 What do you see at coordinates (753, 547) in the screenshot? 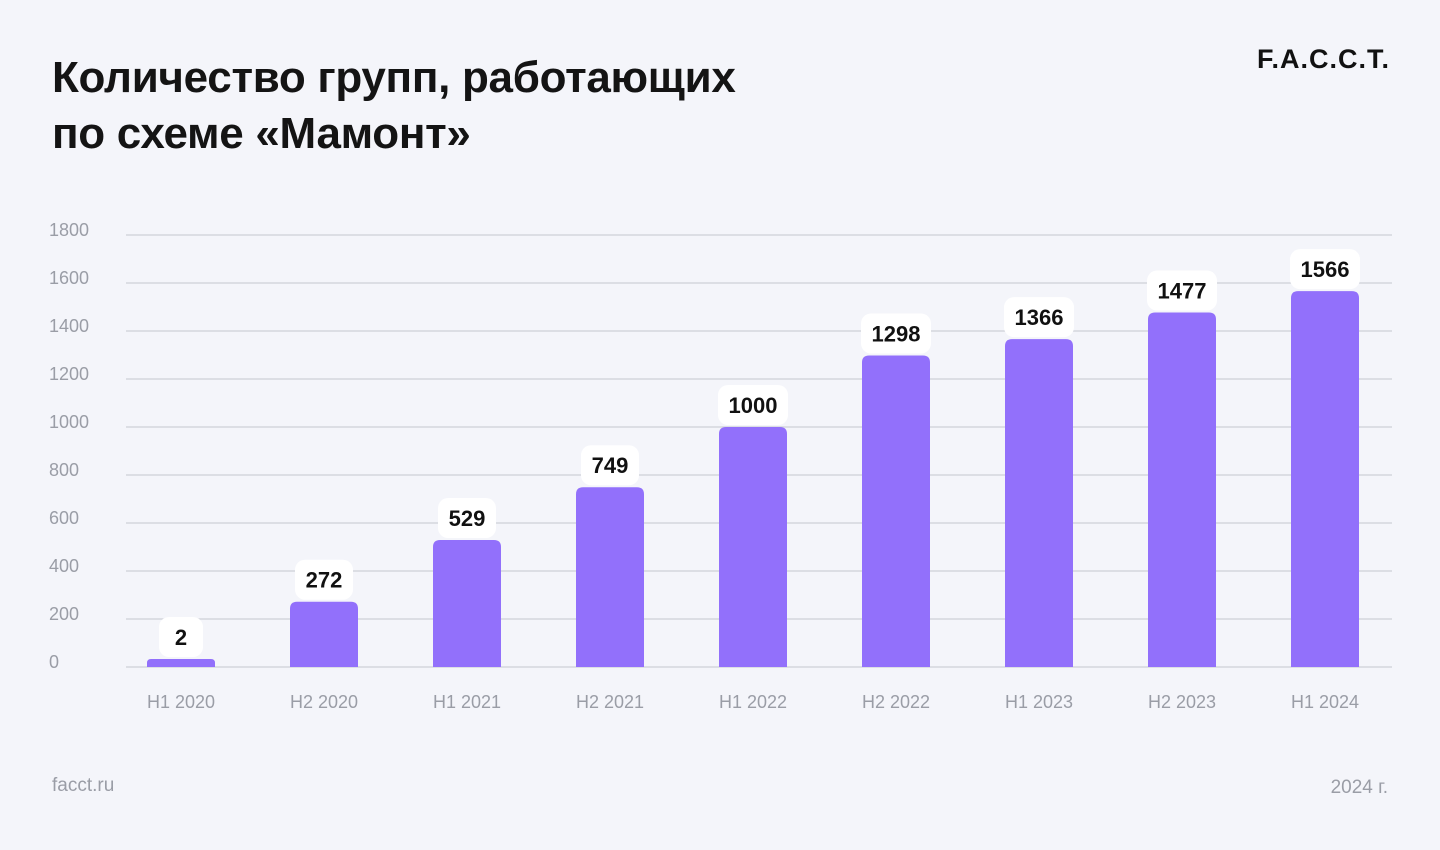
I see `bar-h1-2022` at bounding box center [753, 547].